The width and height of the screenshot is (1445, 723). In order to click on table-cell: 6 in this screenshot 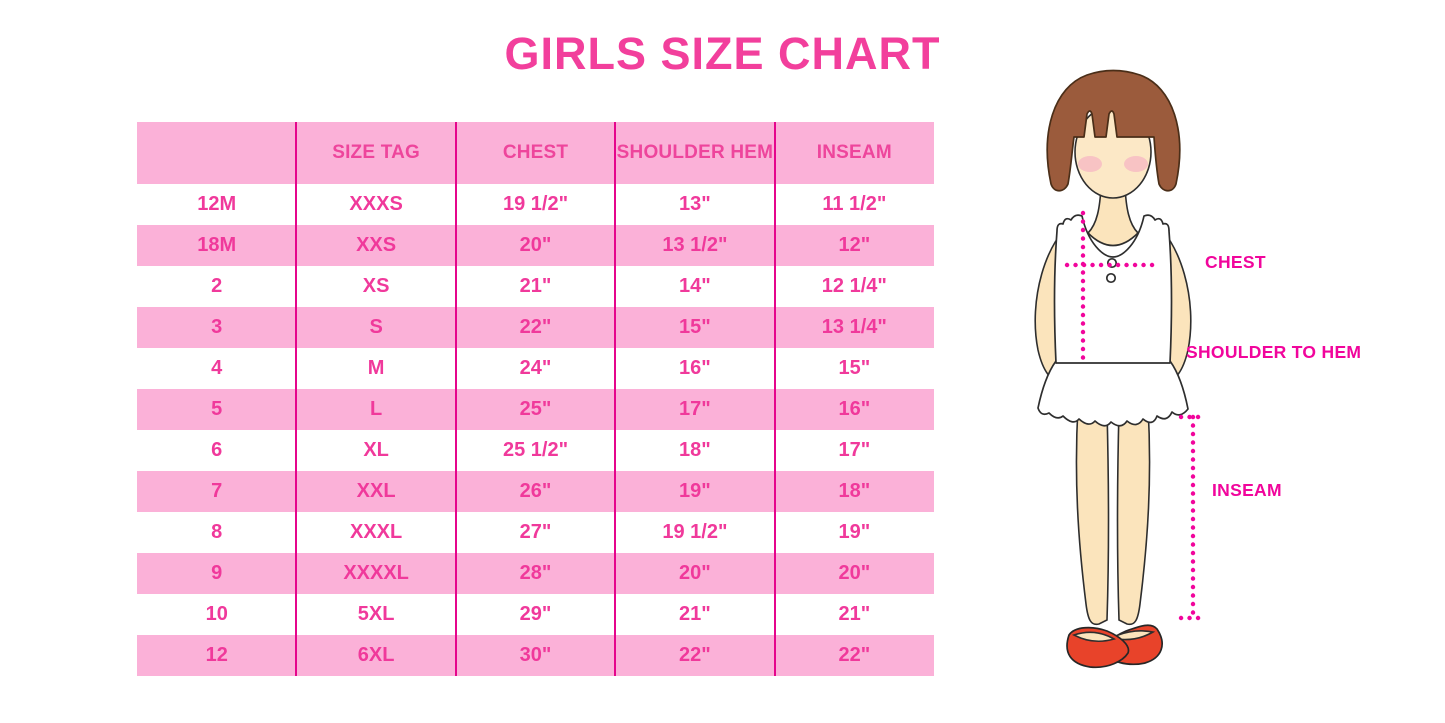, I will do `click(217, 450)`.